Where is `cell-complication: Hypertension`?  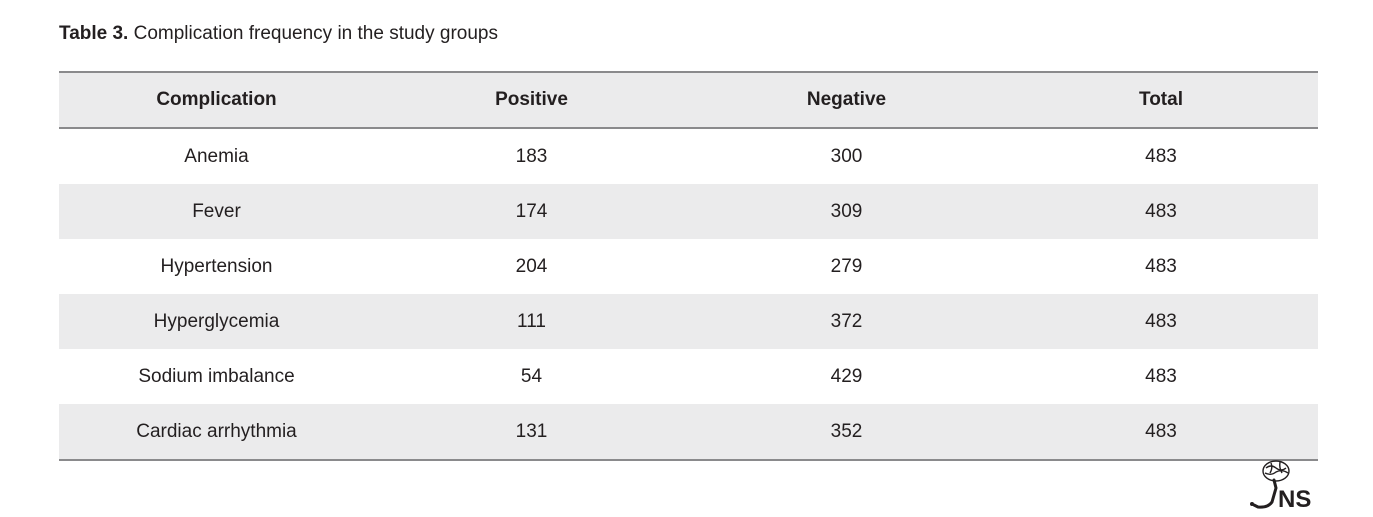
cell-complication: Hypertension is located at coordinates (216, 266).